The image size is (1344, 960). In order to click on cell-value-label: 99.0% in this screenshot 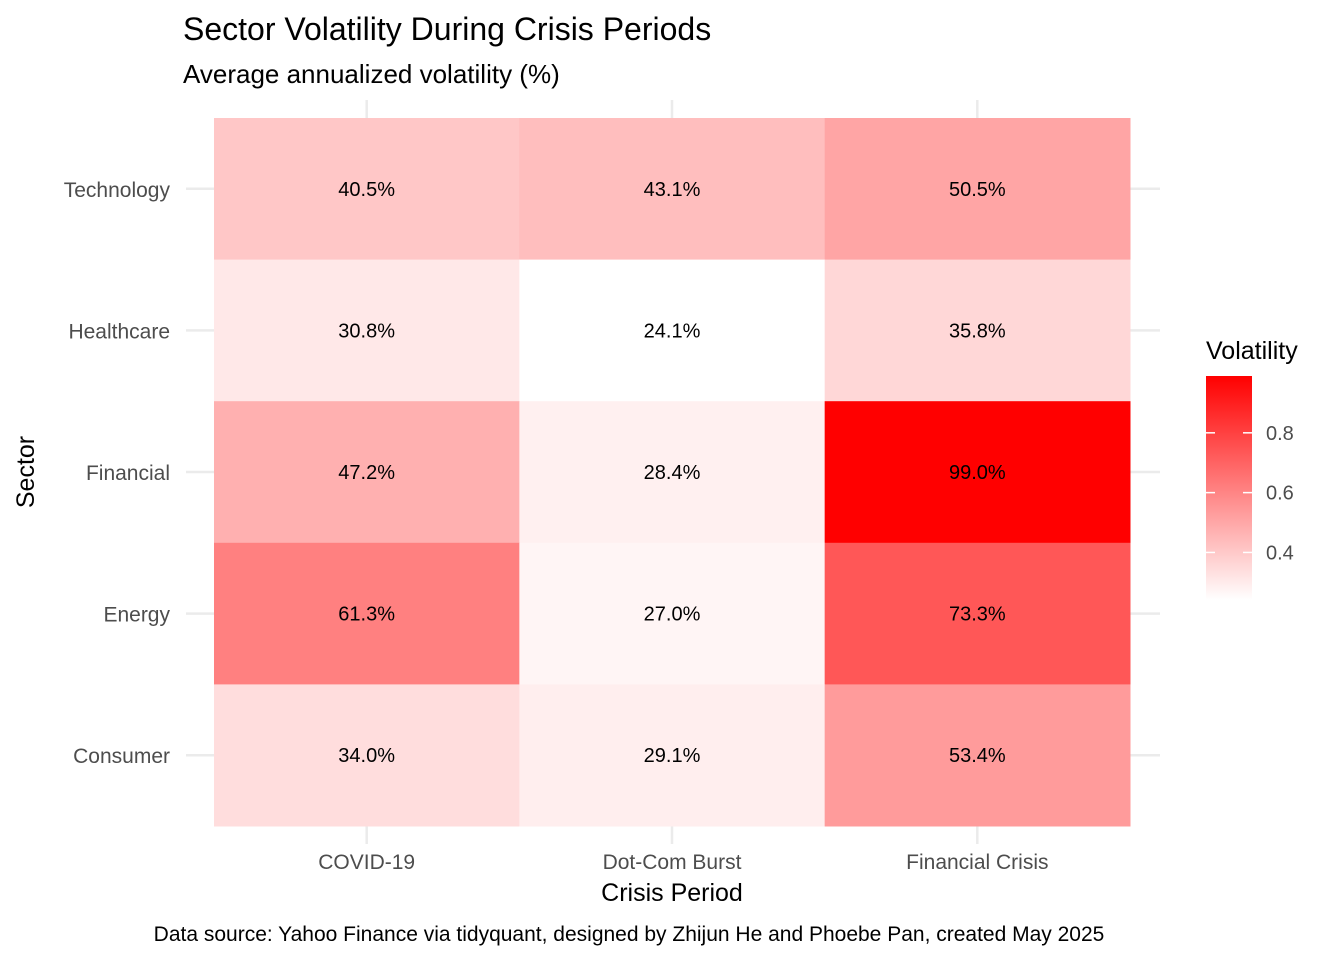, I will do `click(977, 473)`.